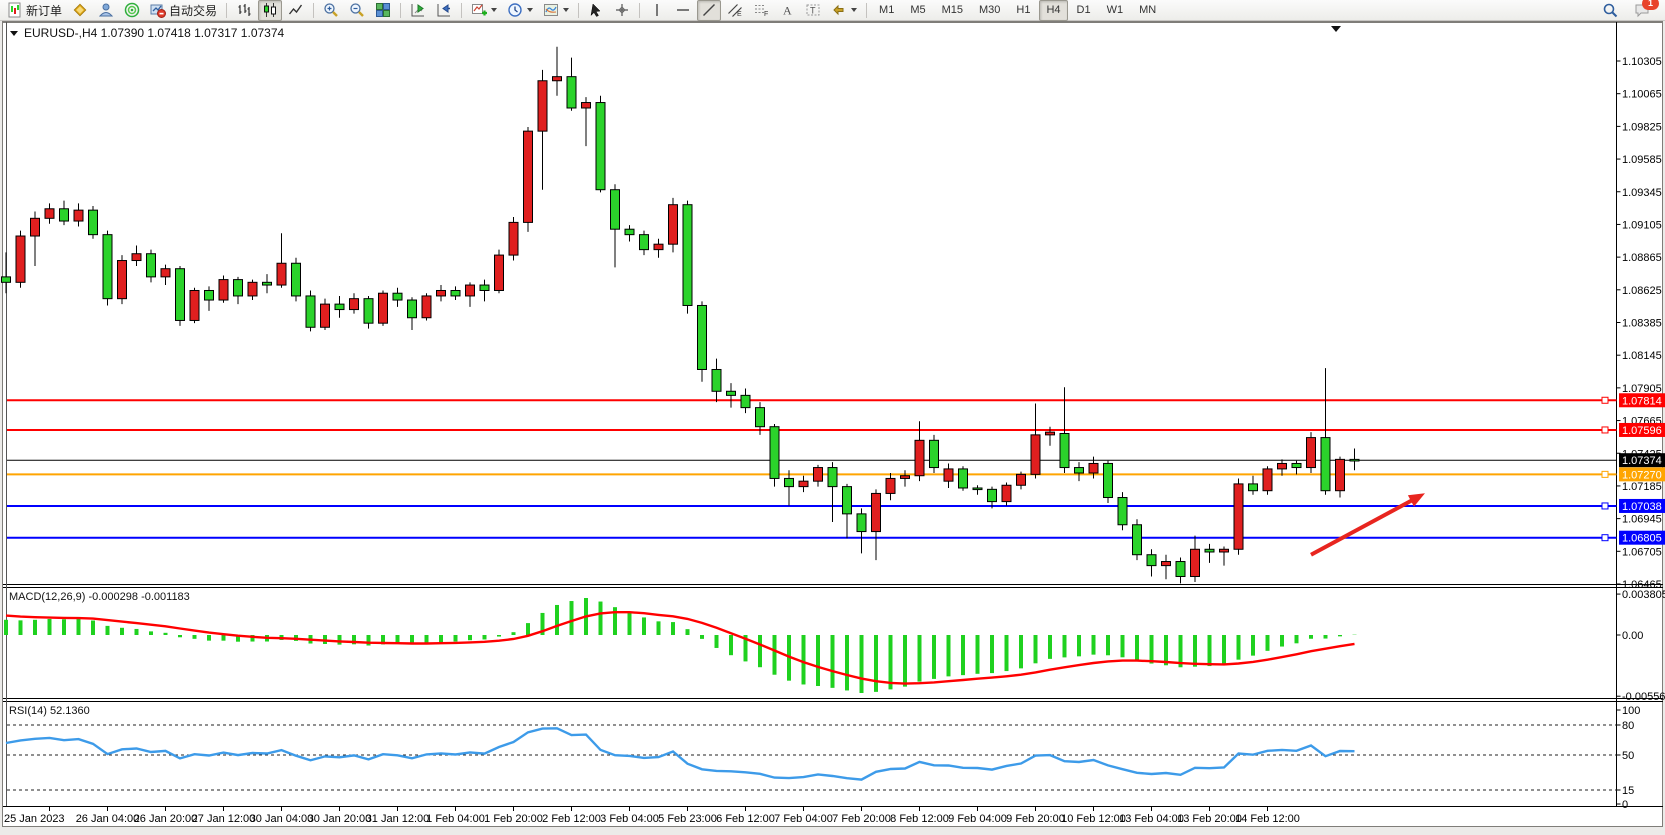  Describe the element at coordinates (44, 10) in the screenshot. I see `new-order-button-label: 新订单` at that location.